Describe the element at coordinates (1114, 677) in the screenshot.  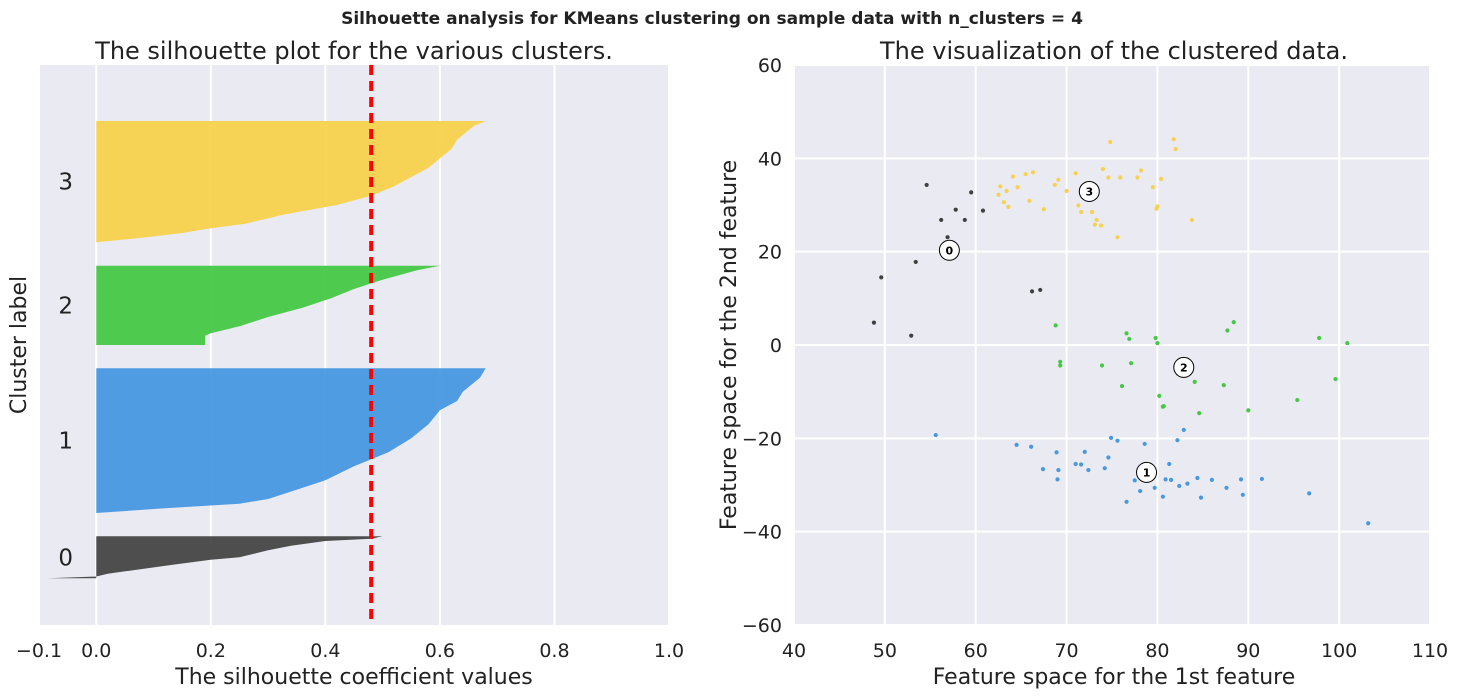
I see `scatter-x-axis-label: Feature space for the 1st feature` at that location.